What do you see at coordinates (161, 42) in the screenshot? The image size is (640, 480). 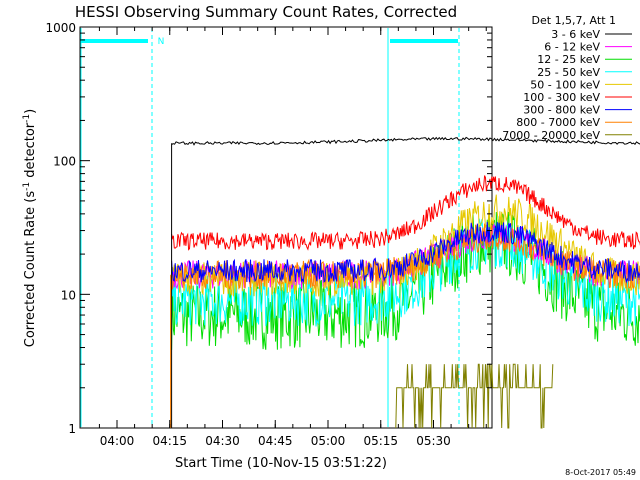 I see `night-label: N` at bounding box center [161, 42].